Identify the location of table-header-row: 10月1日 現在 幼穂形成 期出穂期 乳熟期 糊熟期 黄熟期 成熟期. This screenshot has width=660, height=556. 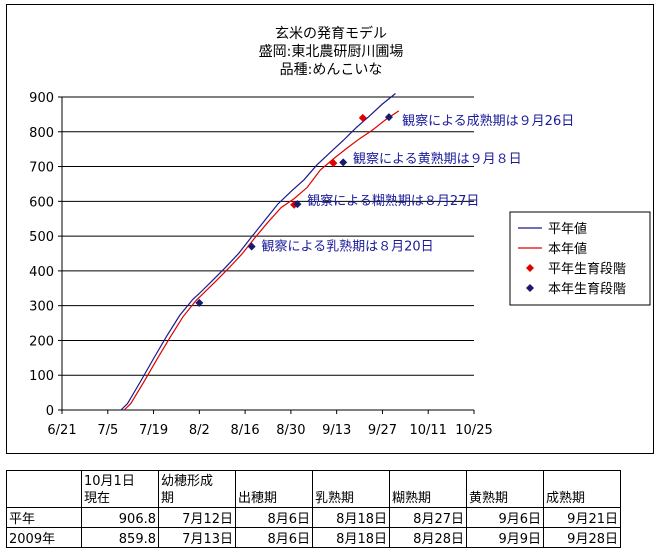
(313, 489).